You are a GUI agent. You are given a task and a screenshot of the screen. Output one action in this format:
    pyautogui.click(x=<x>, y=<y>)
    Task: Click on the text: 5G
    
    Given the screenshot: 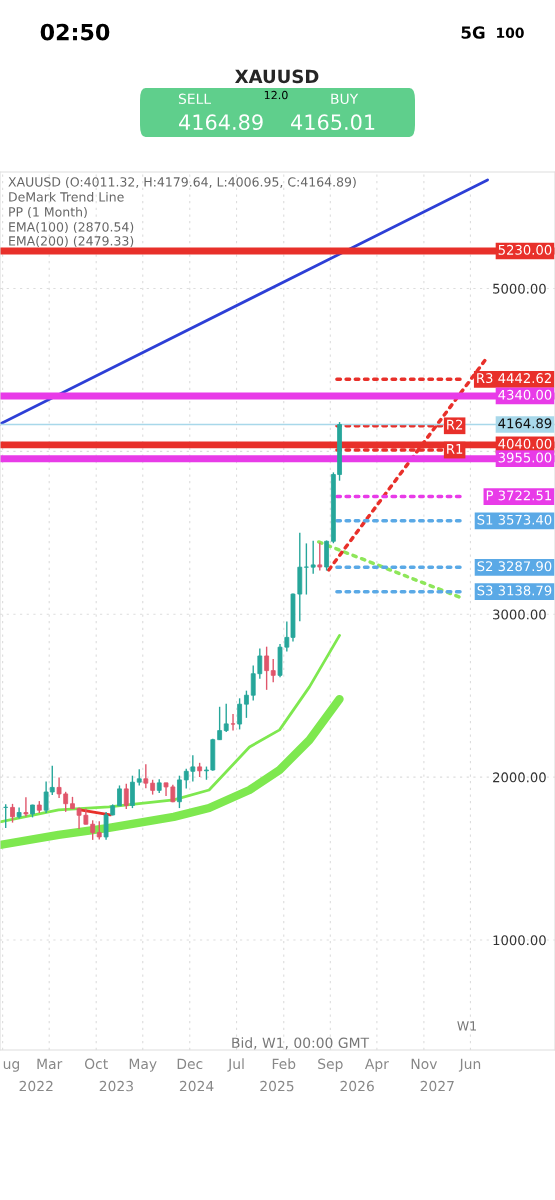 What is the action you would take?
    pyautogui.click(x=473, y=32)
    